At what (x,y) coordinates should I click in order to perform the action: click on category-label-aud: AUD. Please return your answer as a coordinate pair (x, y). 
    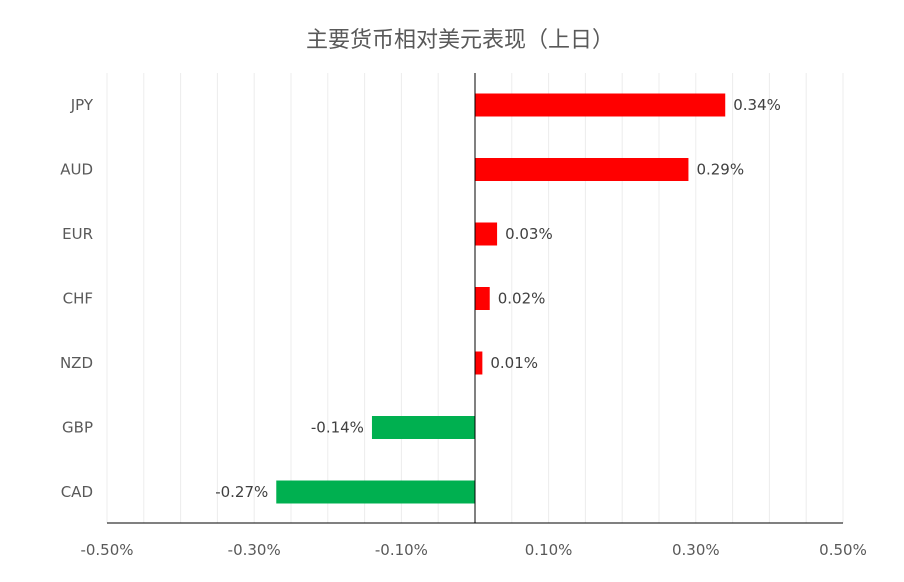
    Looking at the image, I should click on (76, 170).